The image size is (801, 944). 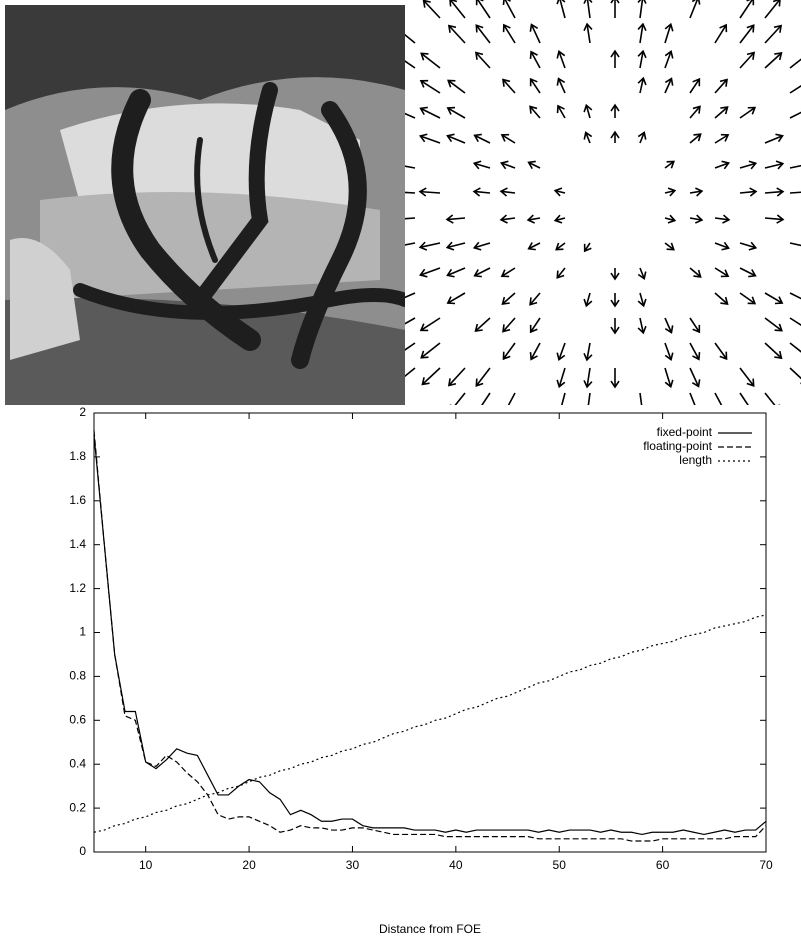 What do you see at coordinates (77, 676) in the screenshot?
I see `y-tick-label: 0.8` at bounding box center [77, 676].